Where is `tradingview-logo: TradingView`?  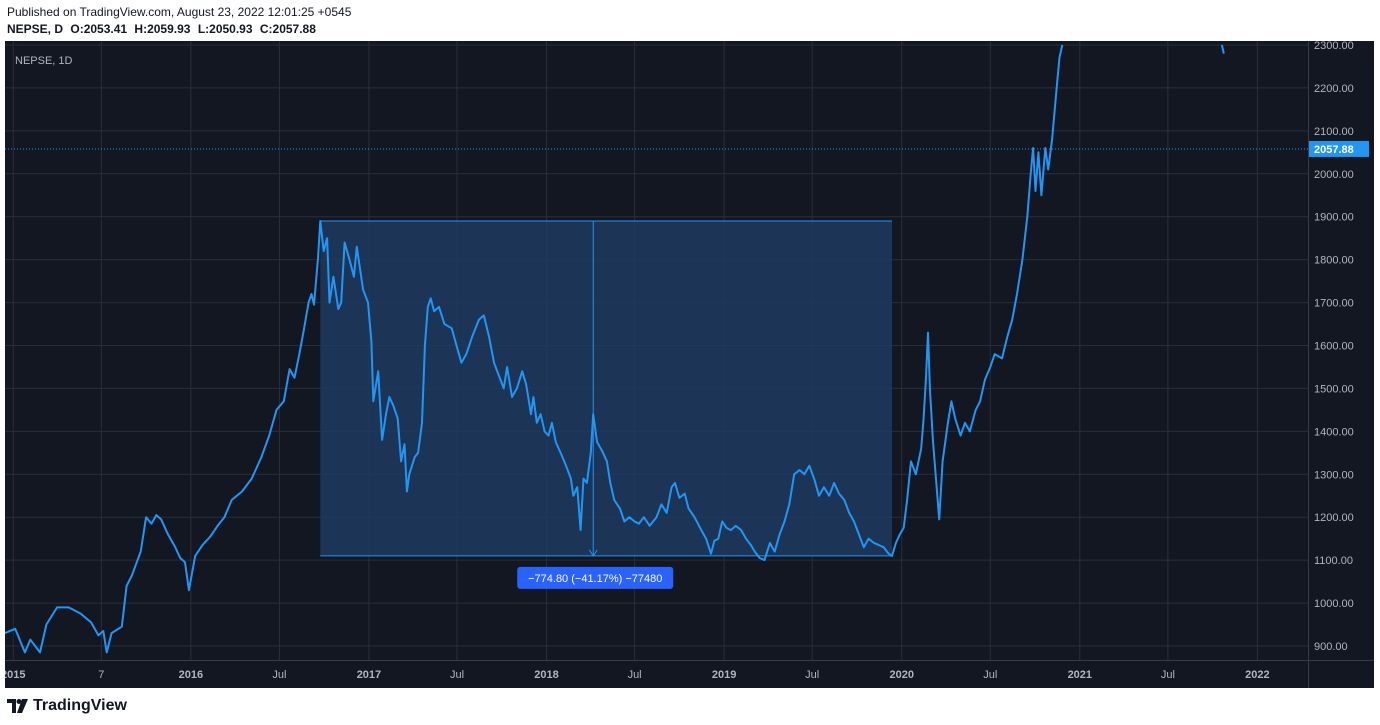
tradingview-logo: TradingView is located at coordinates (67, 706).